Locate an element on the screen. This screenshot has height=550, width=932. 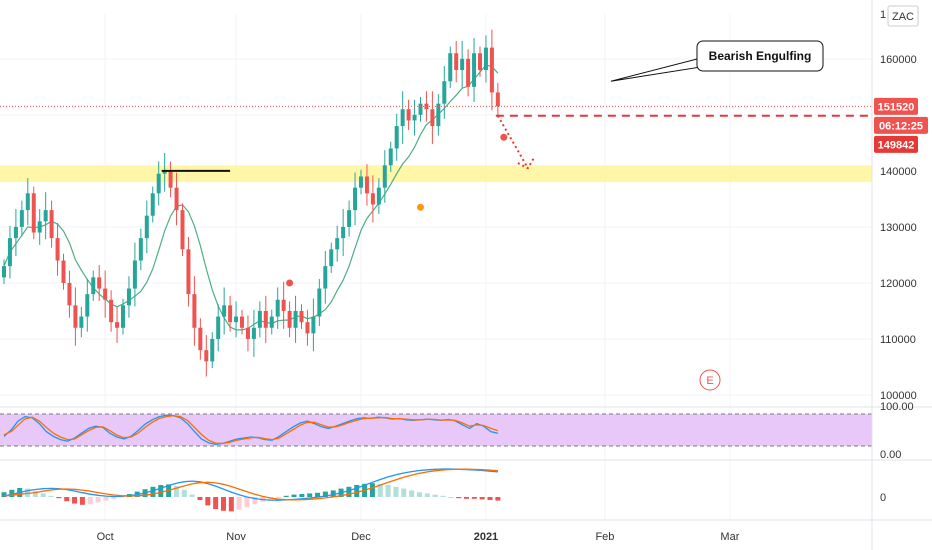
stochastic-level-label: 100.00 is located at coordinates (897, 407).